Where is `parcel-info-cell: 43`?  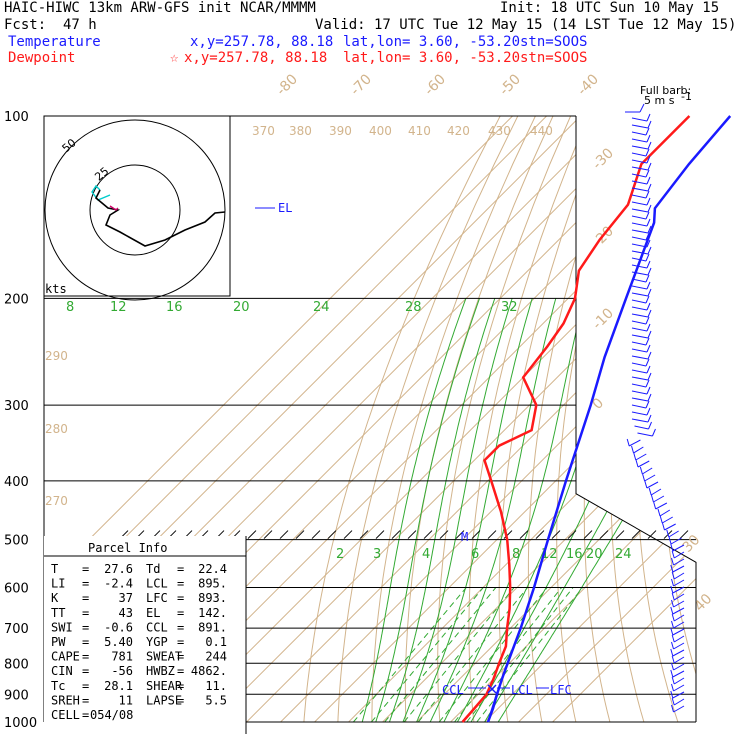
parcel-info-cell: 43 is located at coordinates (126, 613).